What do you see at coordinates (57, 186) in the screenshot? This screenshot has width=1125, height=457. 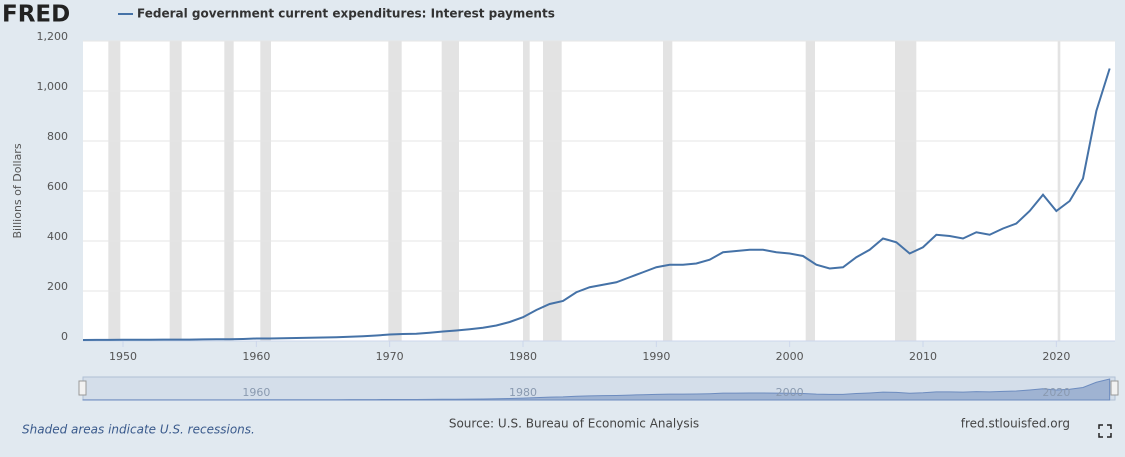 I see `y-tick-label: 600` at bounding box center [57, 186].